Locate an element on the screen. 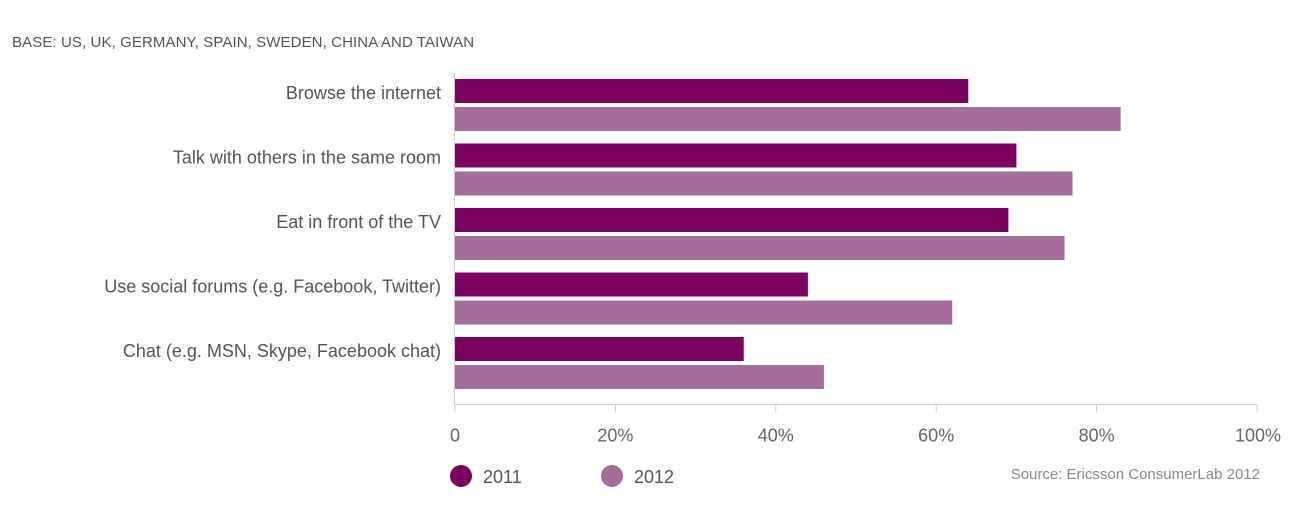 This screenshot has width=1297, height=527. x-tick-label-5: 100% is located at coordinates (1258, 436).